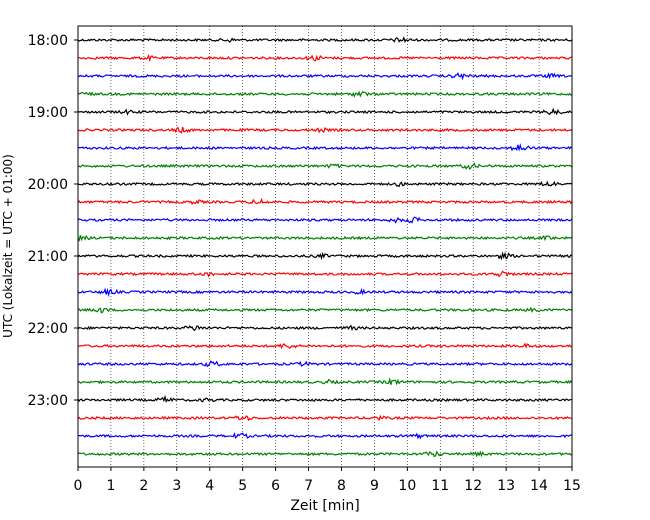 The width and height of the screenshot is (650, 520). I want to click on x-tick-label: 5, so click(242, 486).